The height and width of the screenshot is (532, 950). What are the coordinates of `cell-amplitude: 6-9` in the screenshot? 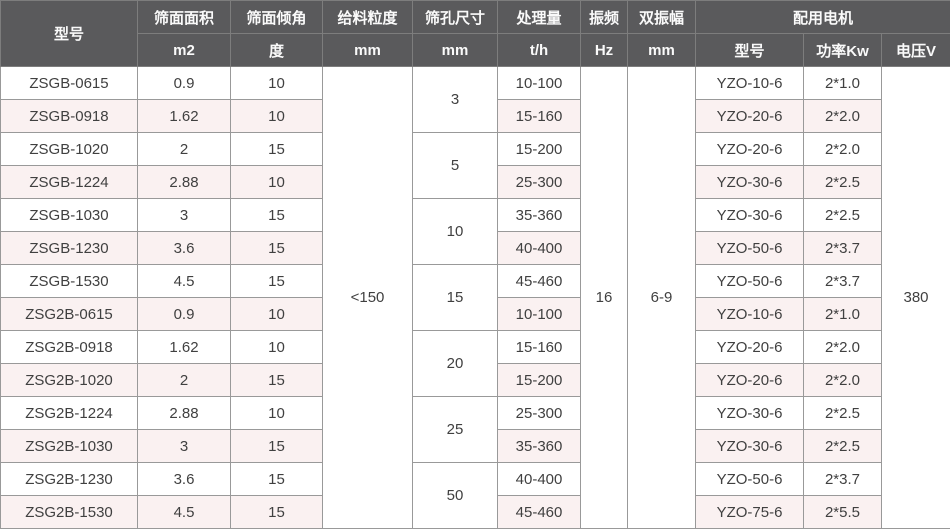 It's located at (661, 297).